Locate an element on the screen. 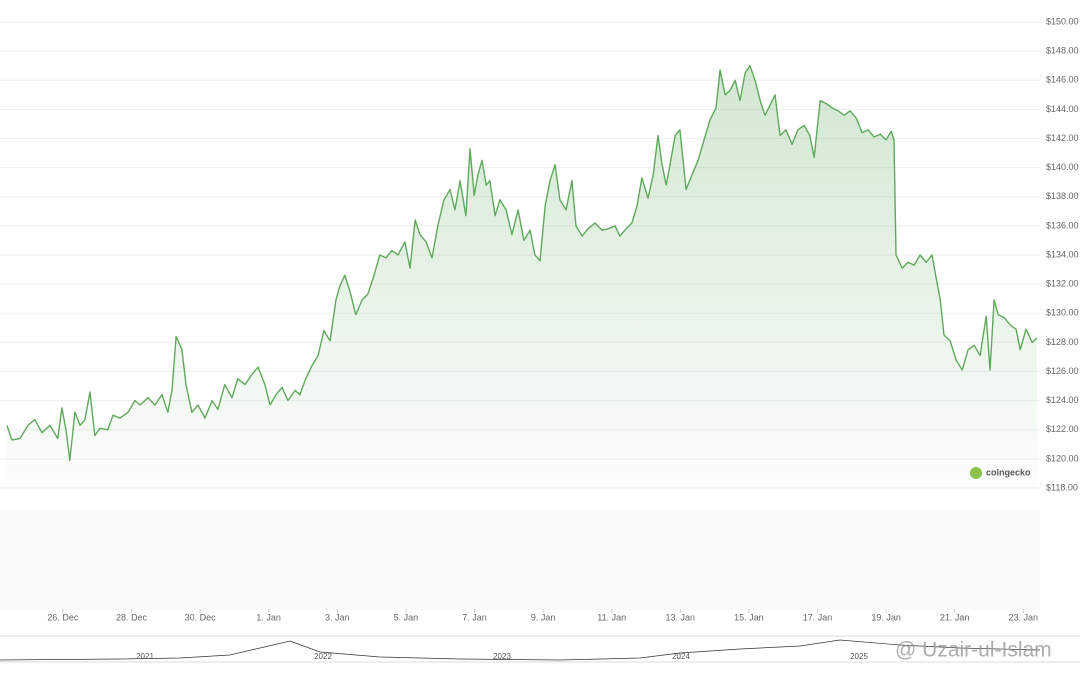  y-tick-label: $132.00 is located at coordinates (1062, 284).